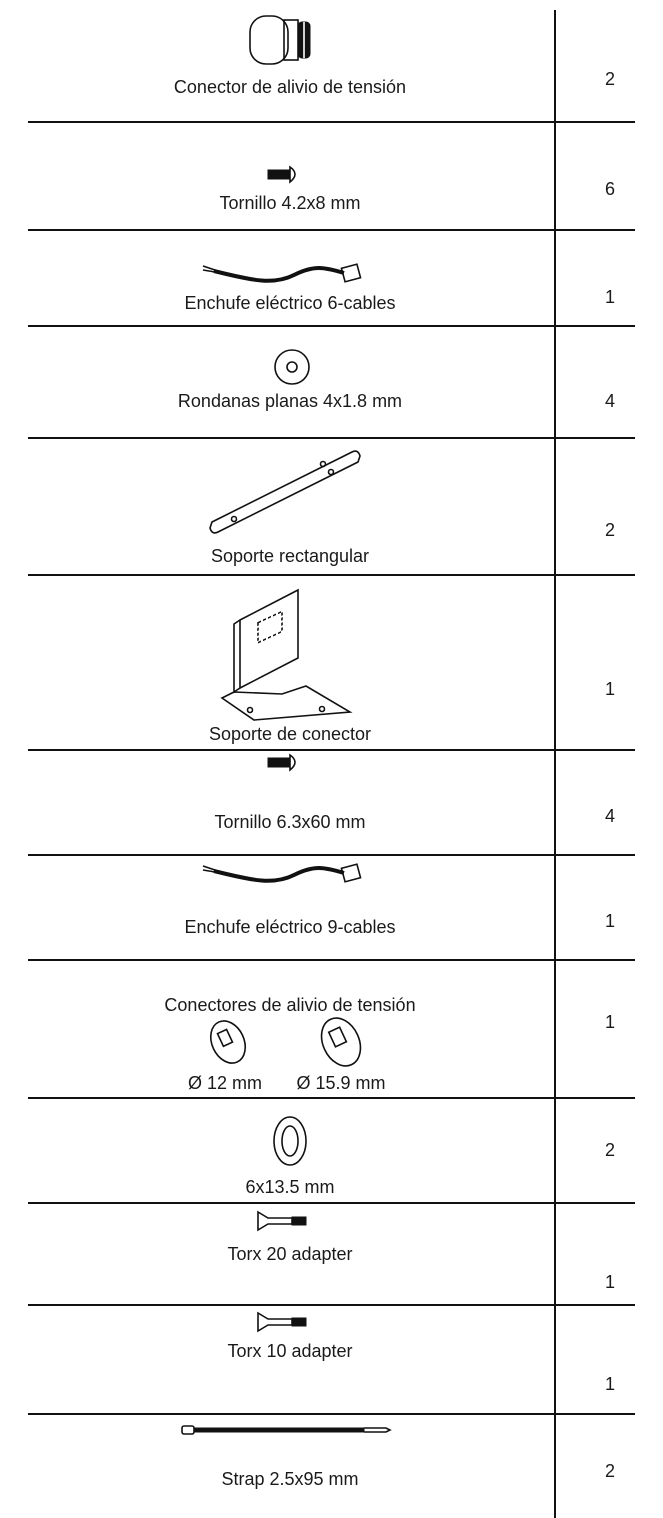 This screenshot has height=1518, width=663. Describe the element at coordinates (340, 1083) in the screenshot. I see `item-size: Ø 15.9 mm` at that location.